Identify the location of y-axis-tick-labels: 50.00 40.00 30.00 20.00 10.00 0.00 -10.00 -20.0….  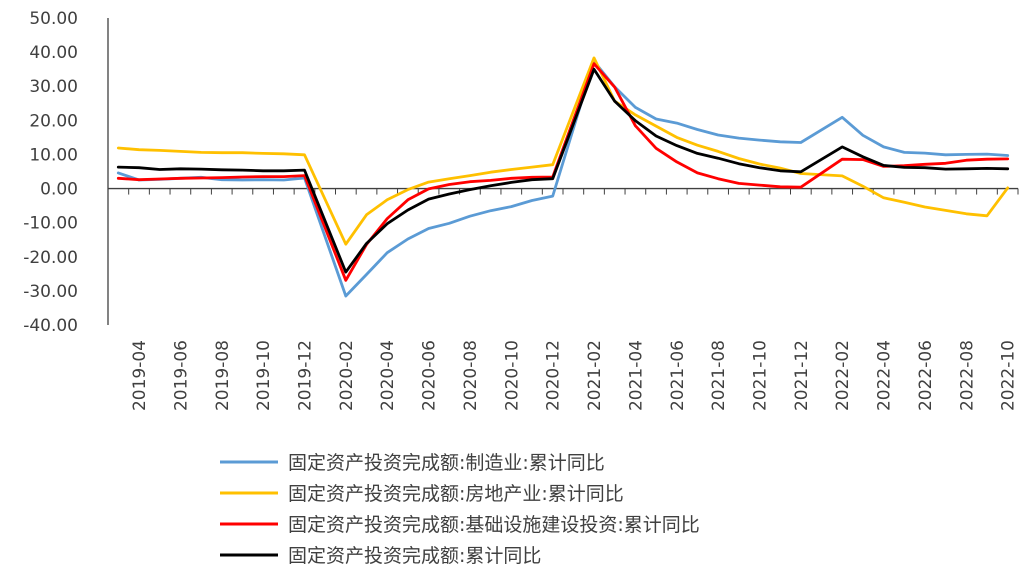
(50, 172).